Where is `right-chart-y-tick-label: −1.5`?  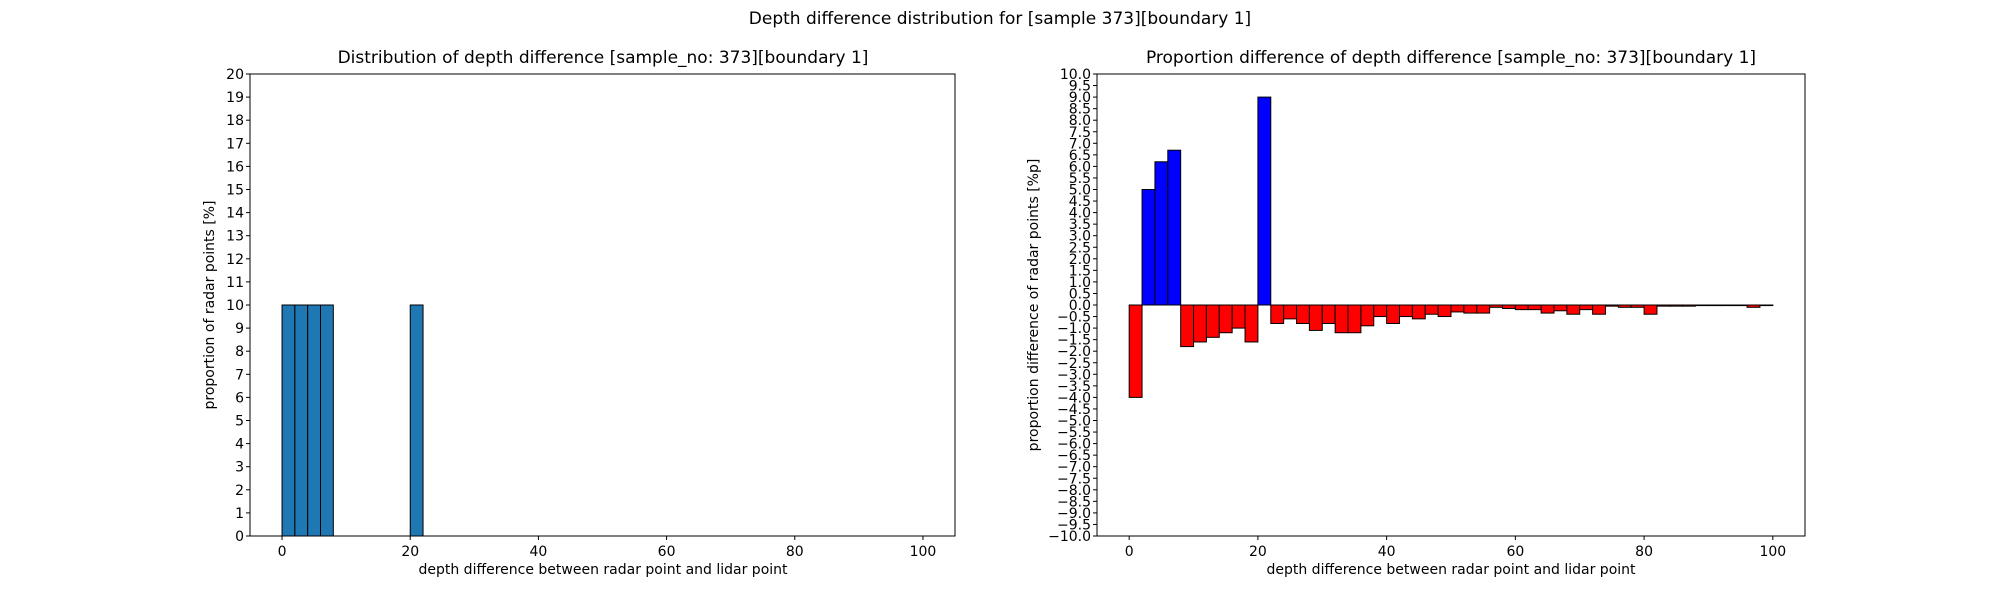
right-chart-y-tick-label: −1.5 is located at coordinates (1074, 341).